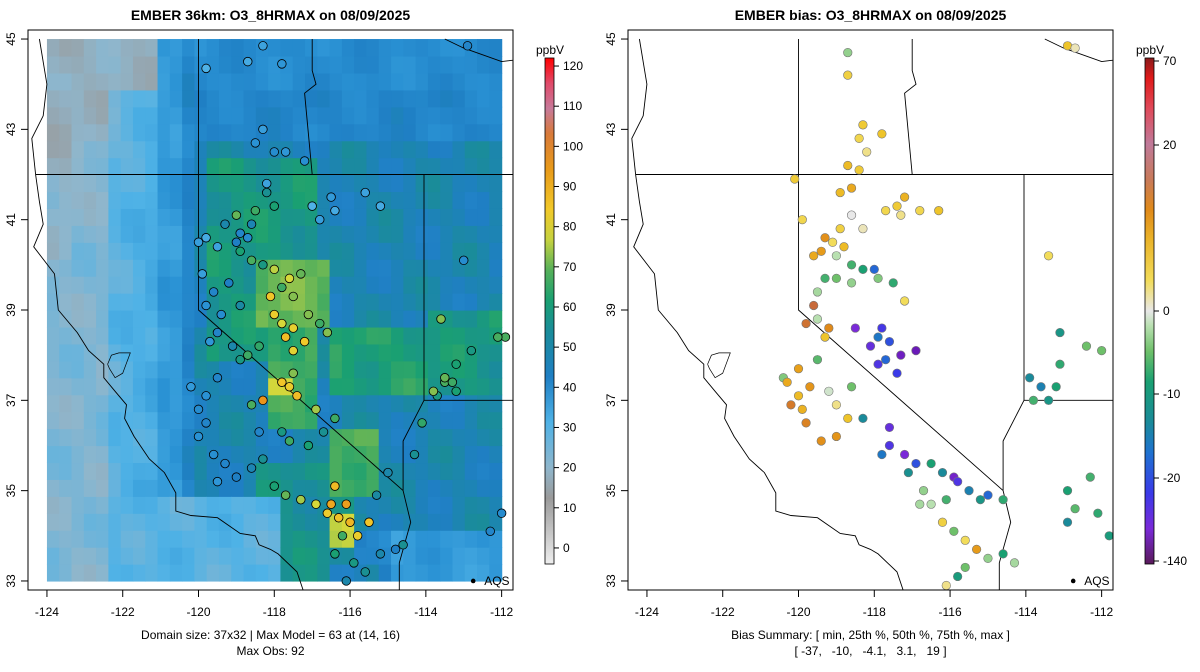 This screenshot has height=672, width=1200. What do you see at coordinates (301, 332) in the screenshot?
I see `left-state-border` at bounding box center [301, 332].